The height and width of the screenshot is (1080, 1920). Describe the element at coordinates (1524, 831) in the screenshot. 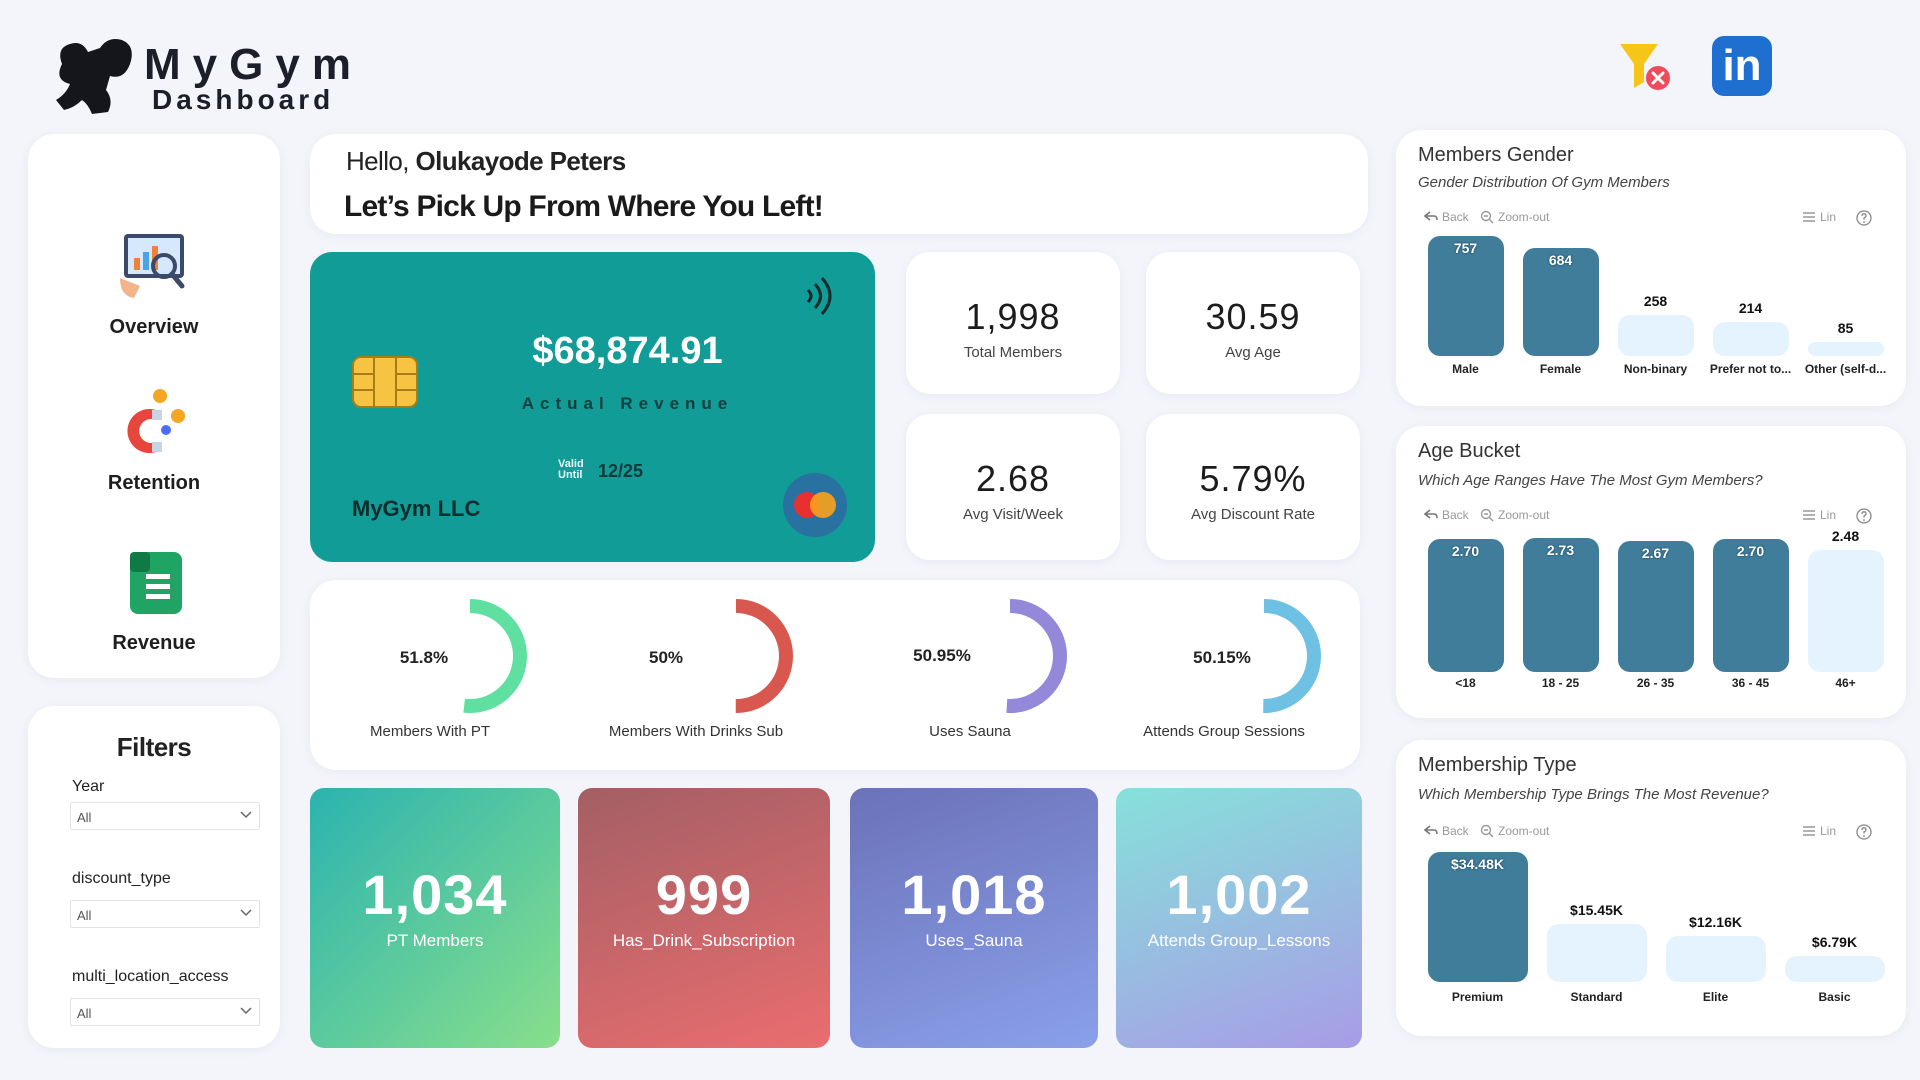

I see `zoom-out-label: Zoom-out` at that location.